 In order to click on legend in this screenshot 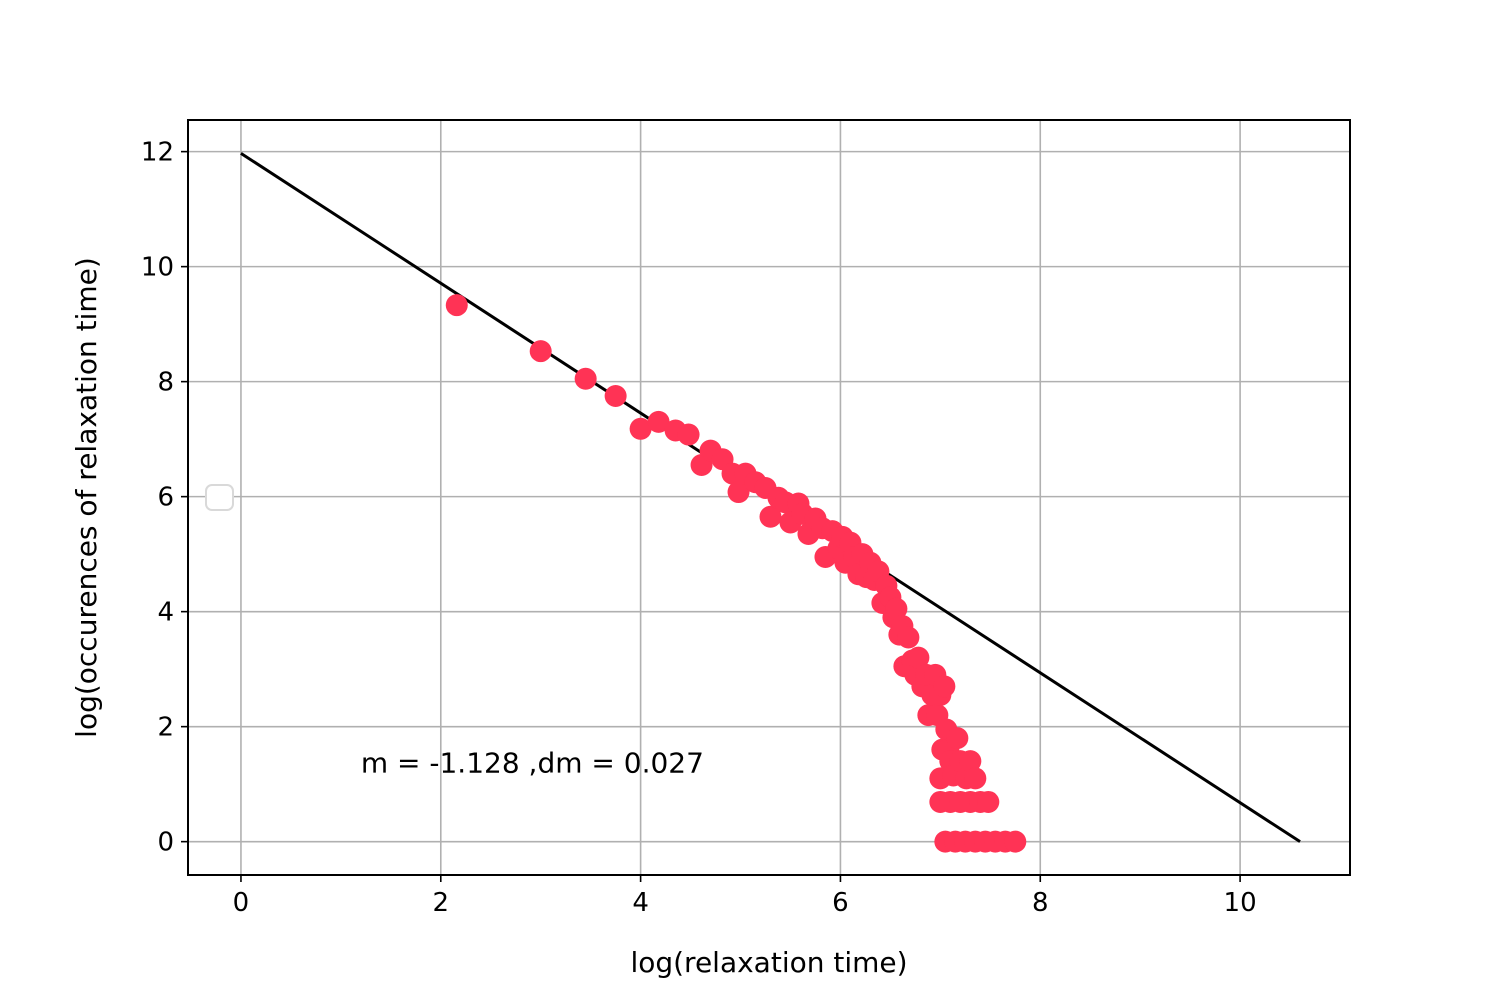, I will do `click(219, 497)`.